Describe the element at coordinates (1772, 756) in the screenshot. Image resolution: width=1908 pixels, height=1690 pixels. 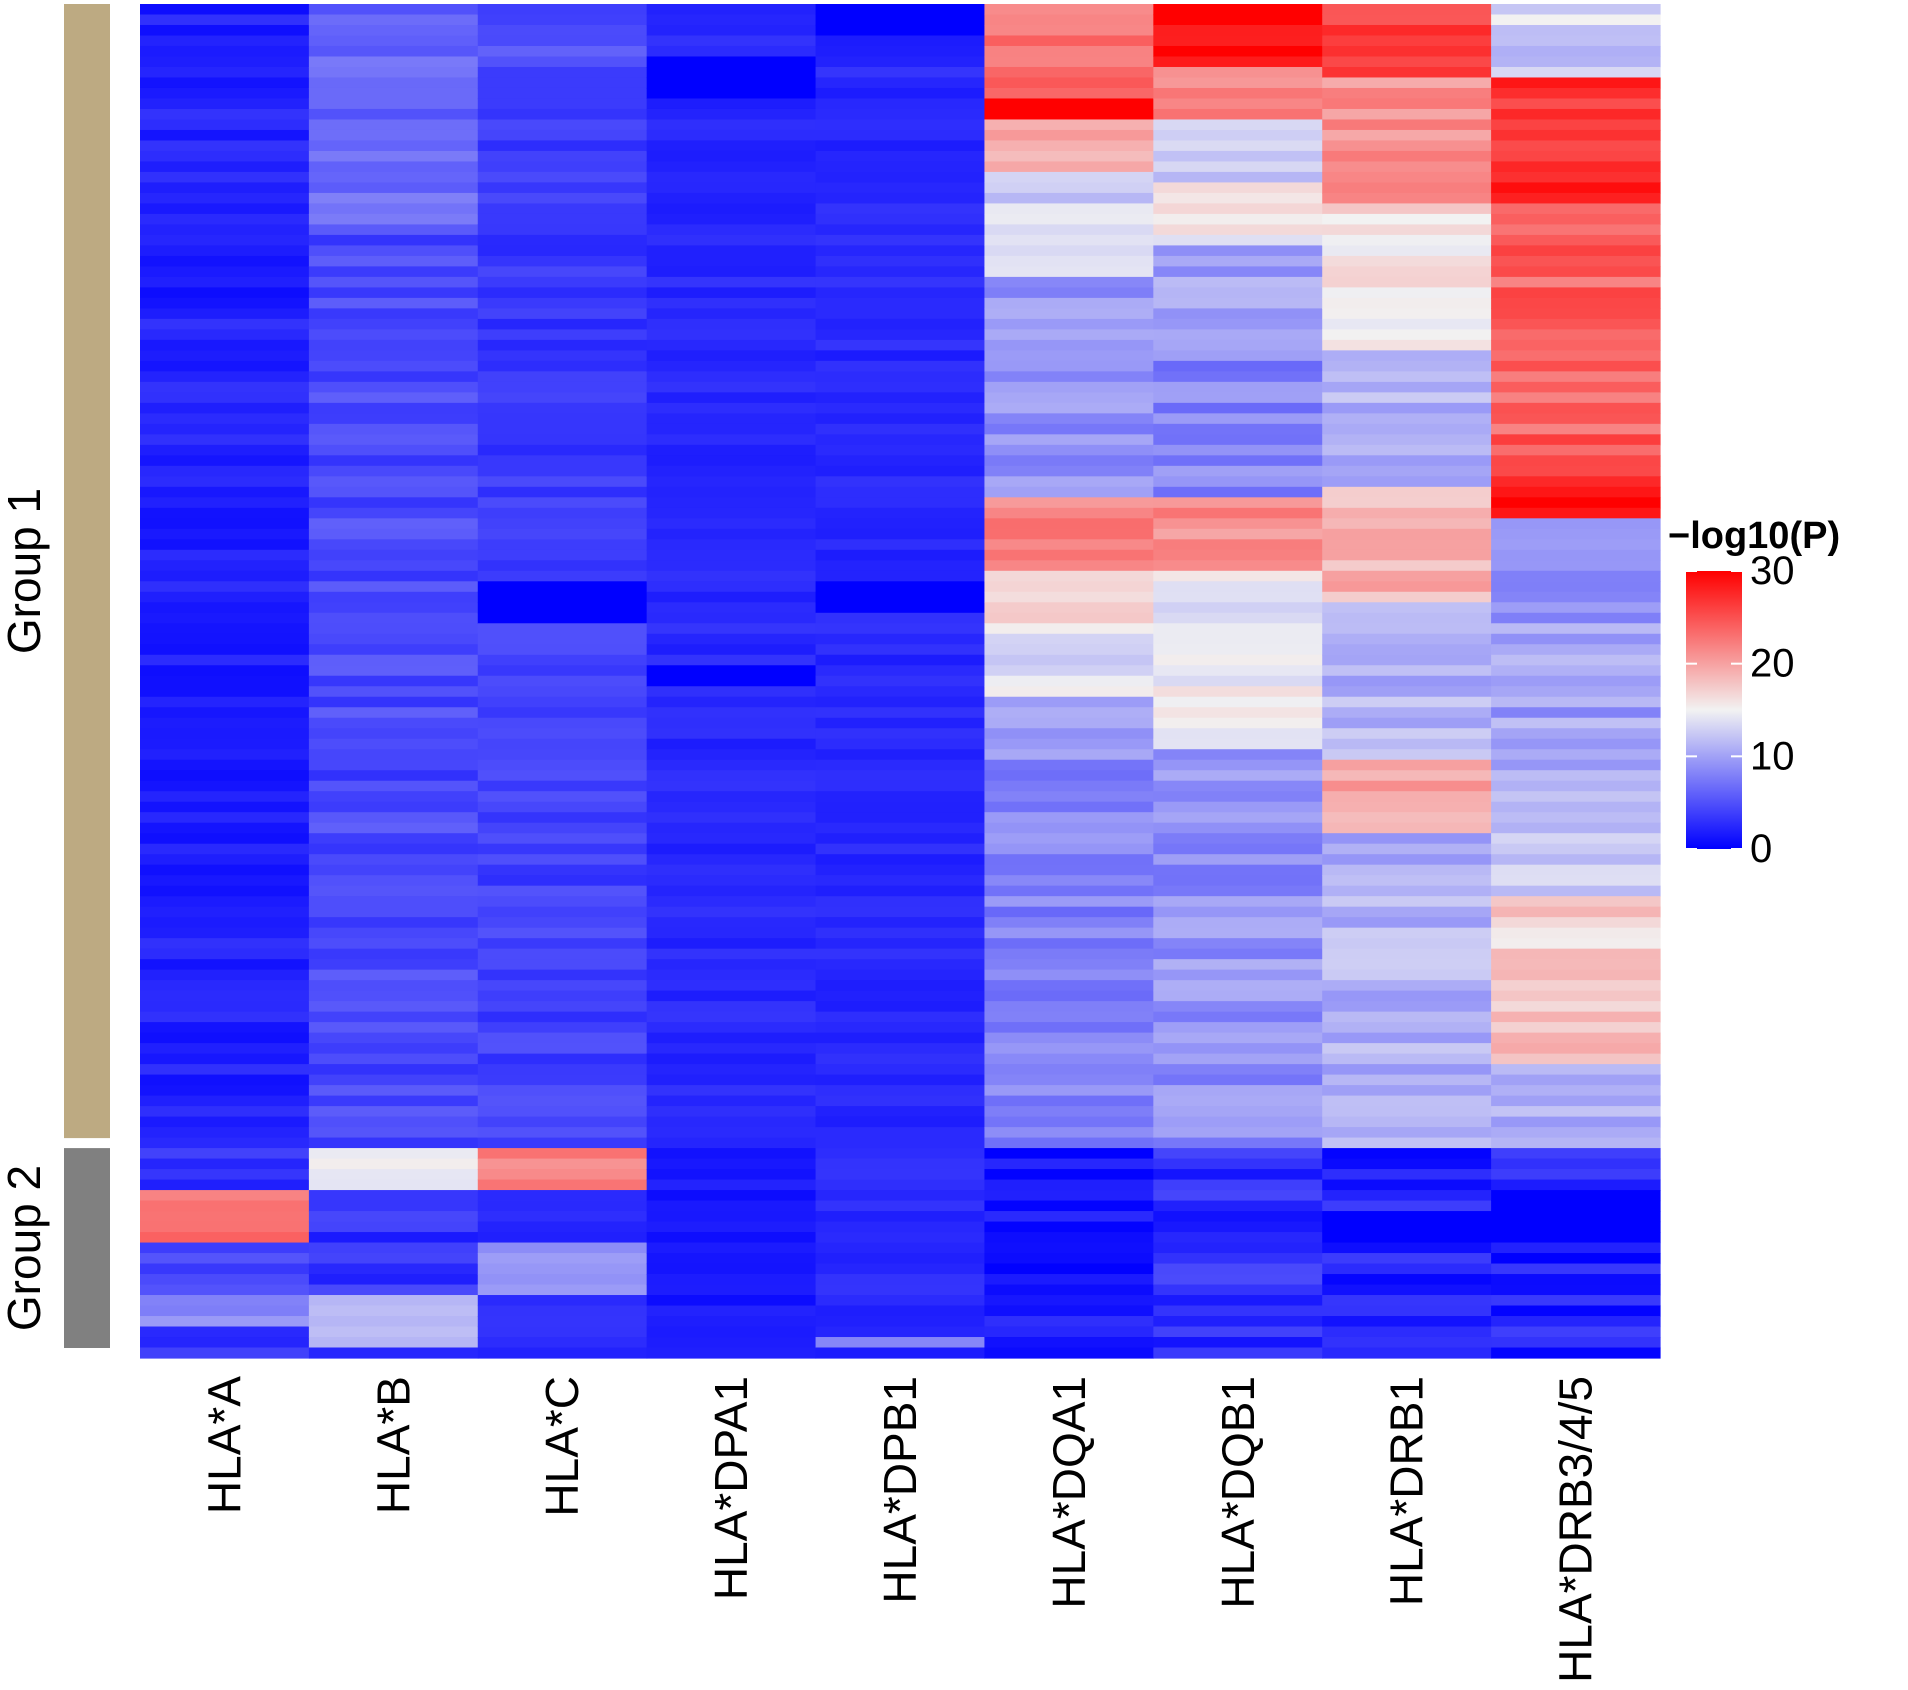
I see `colorbar-tick-label: 10` at that location.